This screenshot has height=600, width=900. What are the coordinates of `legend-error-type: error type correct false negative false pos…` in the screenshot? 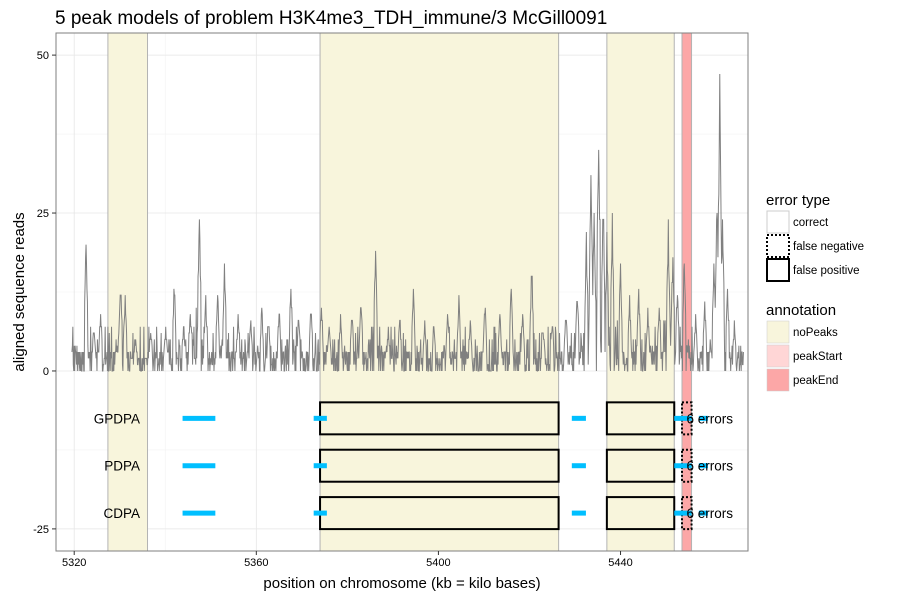 It's located at (815, 237).